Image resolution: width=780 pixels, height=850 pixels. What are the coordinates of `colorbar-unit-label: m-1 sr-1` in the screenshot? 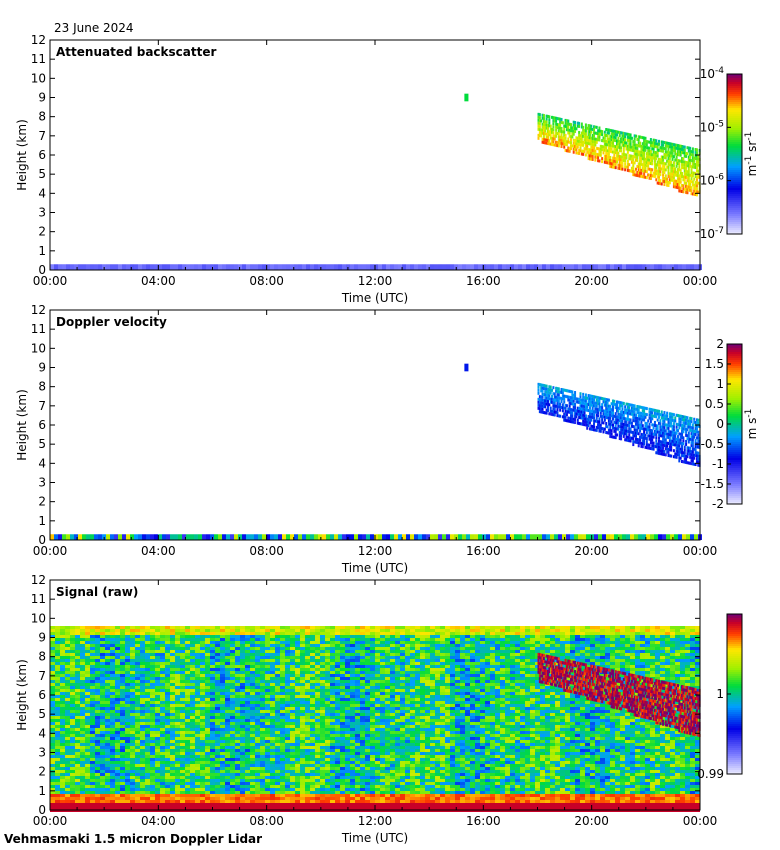 It's located at (751, 154).